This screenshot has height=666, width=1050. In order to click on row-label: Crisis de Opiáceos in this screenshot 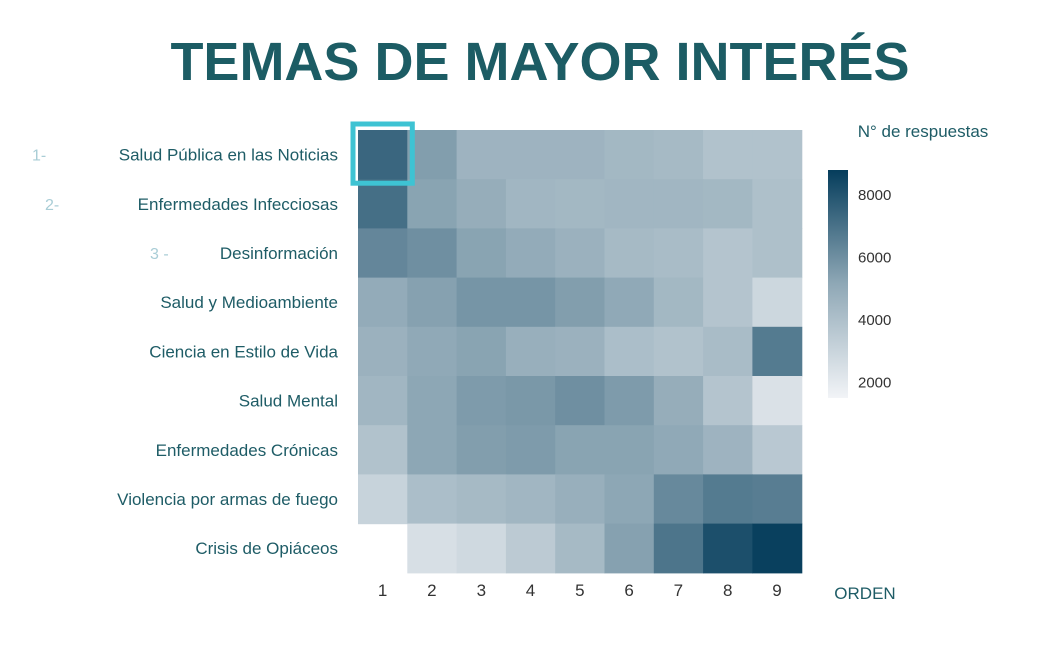, I will do `click(266, 548)`.